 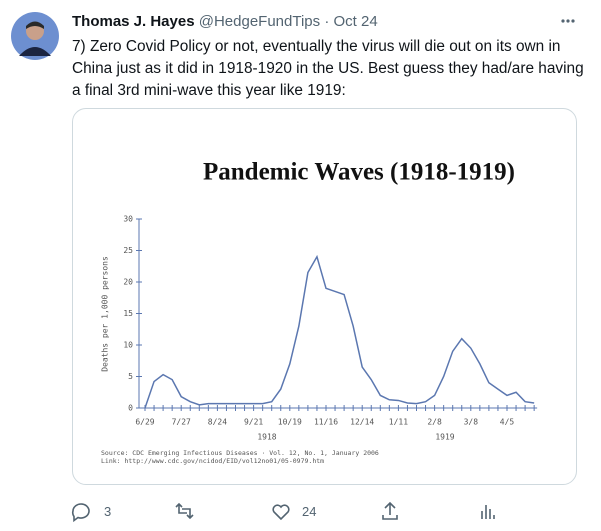 What do you see at coordinates (184, 511) in the screenshot?
I see `retweet-icon` at bounding box center [184, 511].